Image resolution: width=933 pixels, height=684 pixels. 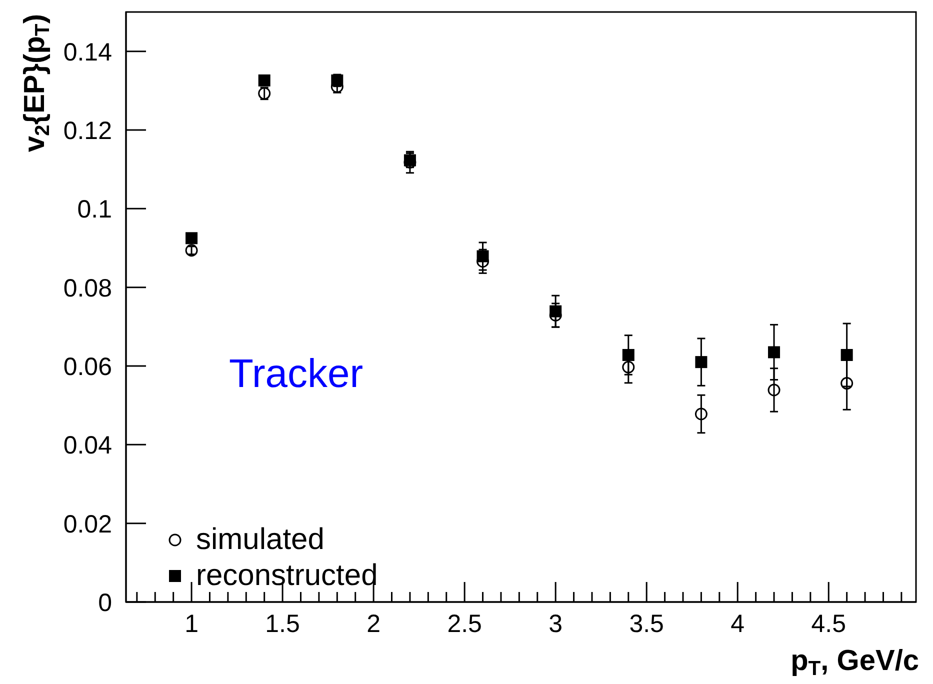 I want to click on annotation: Tracker, so click(x=296, y=374).